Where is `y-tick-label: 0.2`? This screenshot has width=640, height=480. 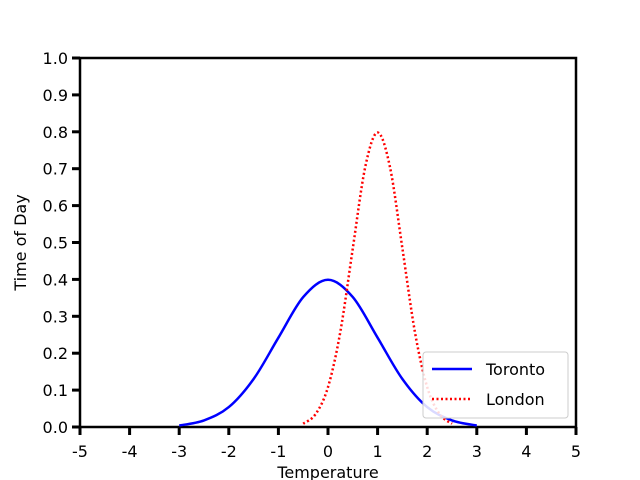
y-tick-label: 0.2 is located at coordinates (55, 353).